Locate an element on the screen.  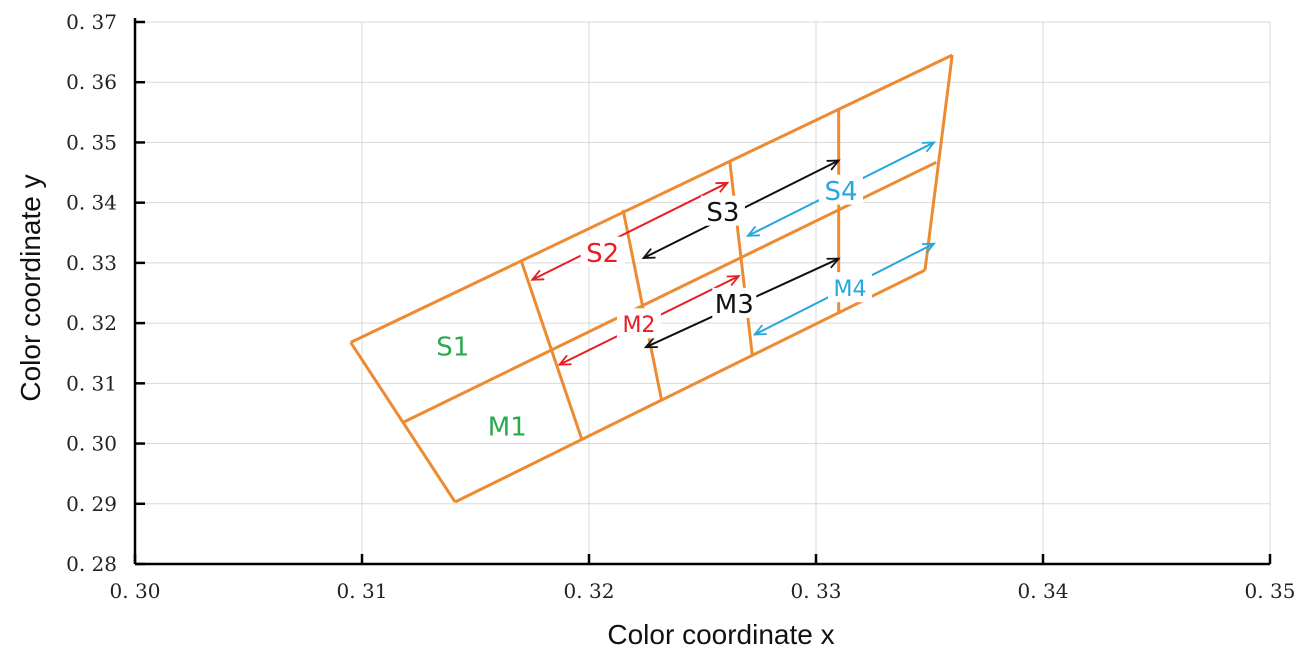
y-axis-title: Color coordinate y is located at coordinates (30, 287).